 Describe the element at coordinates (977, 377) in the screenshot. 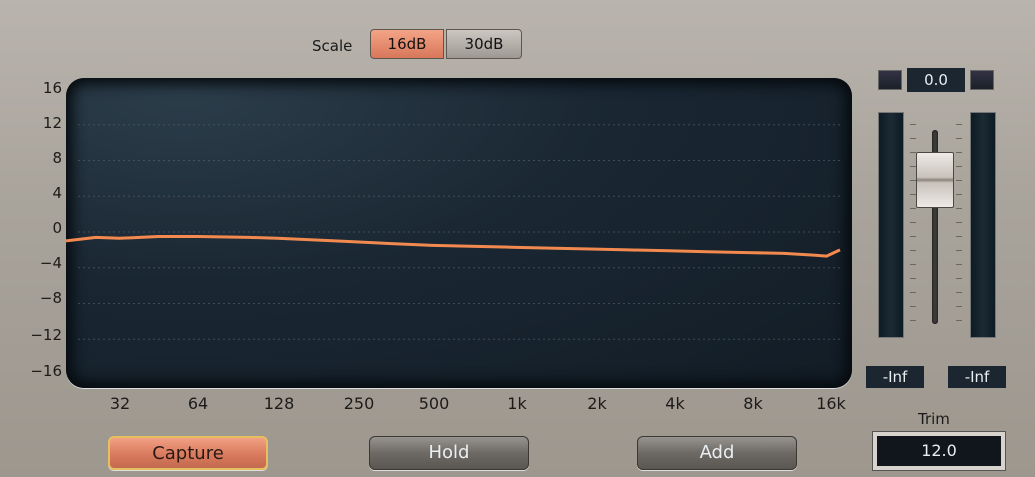

I see `right-level-readout: -Inf` at that location.